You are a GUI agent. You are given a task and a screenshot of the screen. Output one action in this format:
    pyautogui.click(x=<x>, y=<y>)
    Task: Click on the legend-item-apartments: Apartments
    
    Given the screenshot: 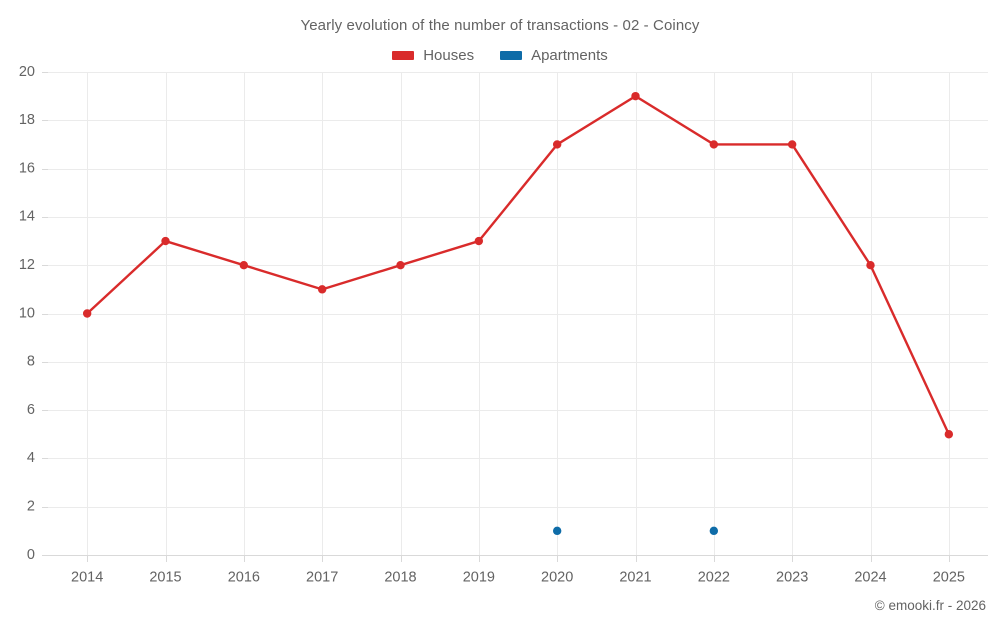 What is the action you would take?
    pyautogui.click(x=554, y=55)
    